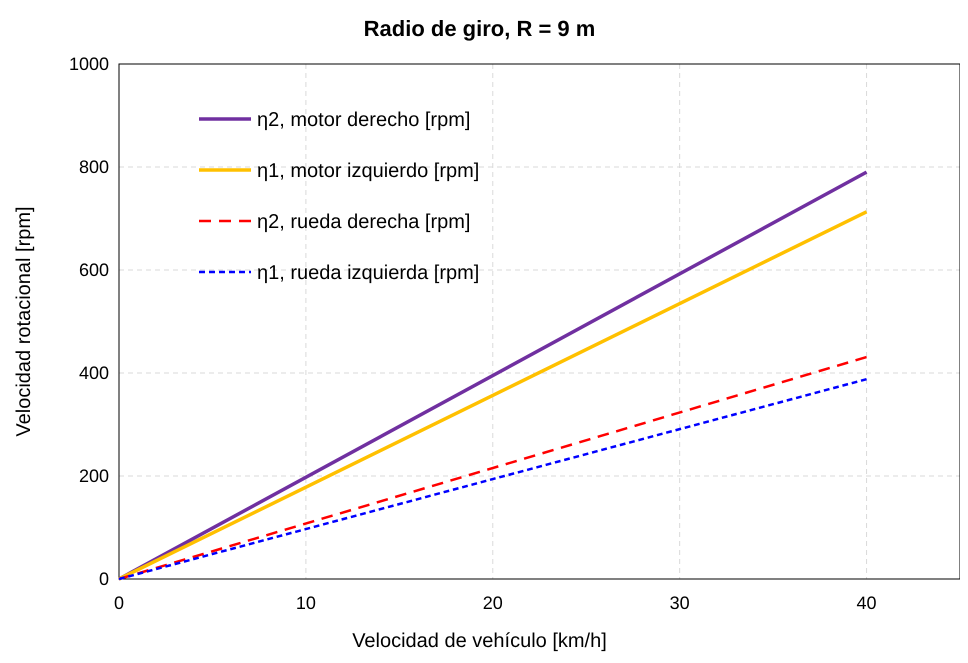 Image resolution: width=968 pixels, height=663 pixels. What do you see at coordinates (24, 321) in the screenshot?
I see `y-axis-title: Velocidad rotacional [rpm]` at bounding box center [24, 321].